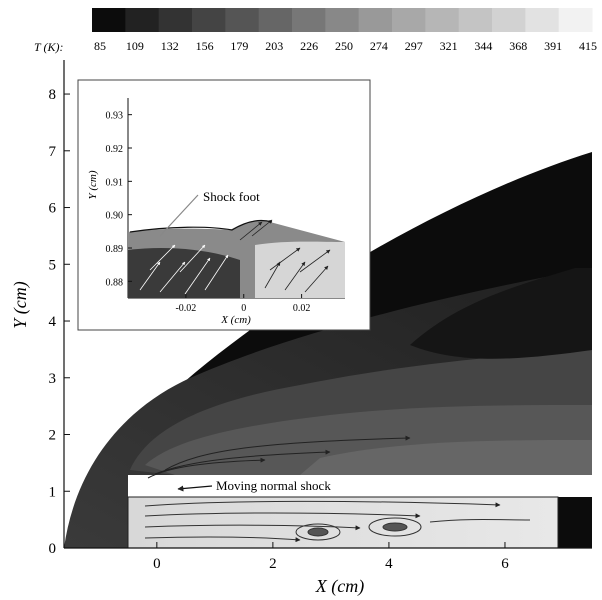 The height and width of the screenshot is (600, 602). I want to click on colorbar-tick-label: 391, so click(553, 46).